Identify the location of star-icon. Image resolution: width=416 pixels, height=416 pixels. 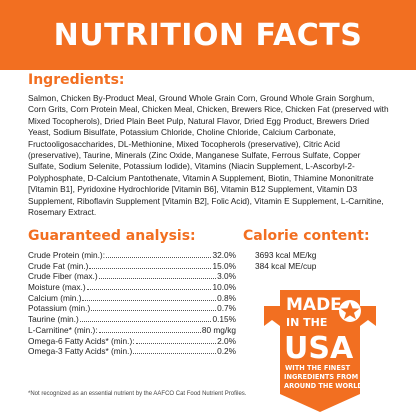
(350, 311).